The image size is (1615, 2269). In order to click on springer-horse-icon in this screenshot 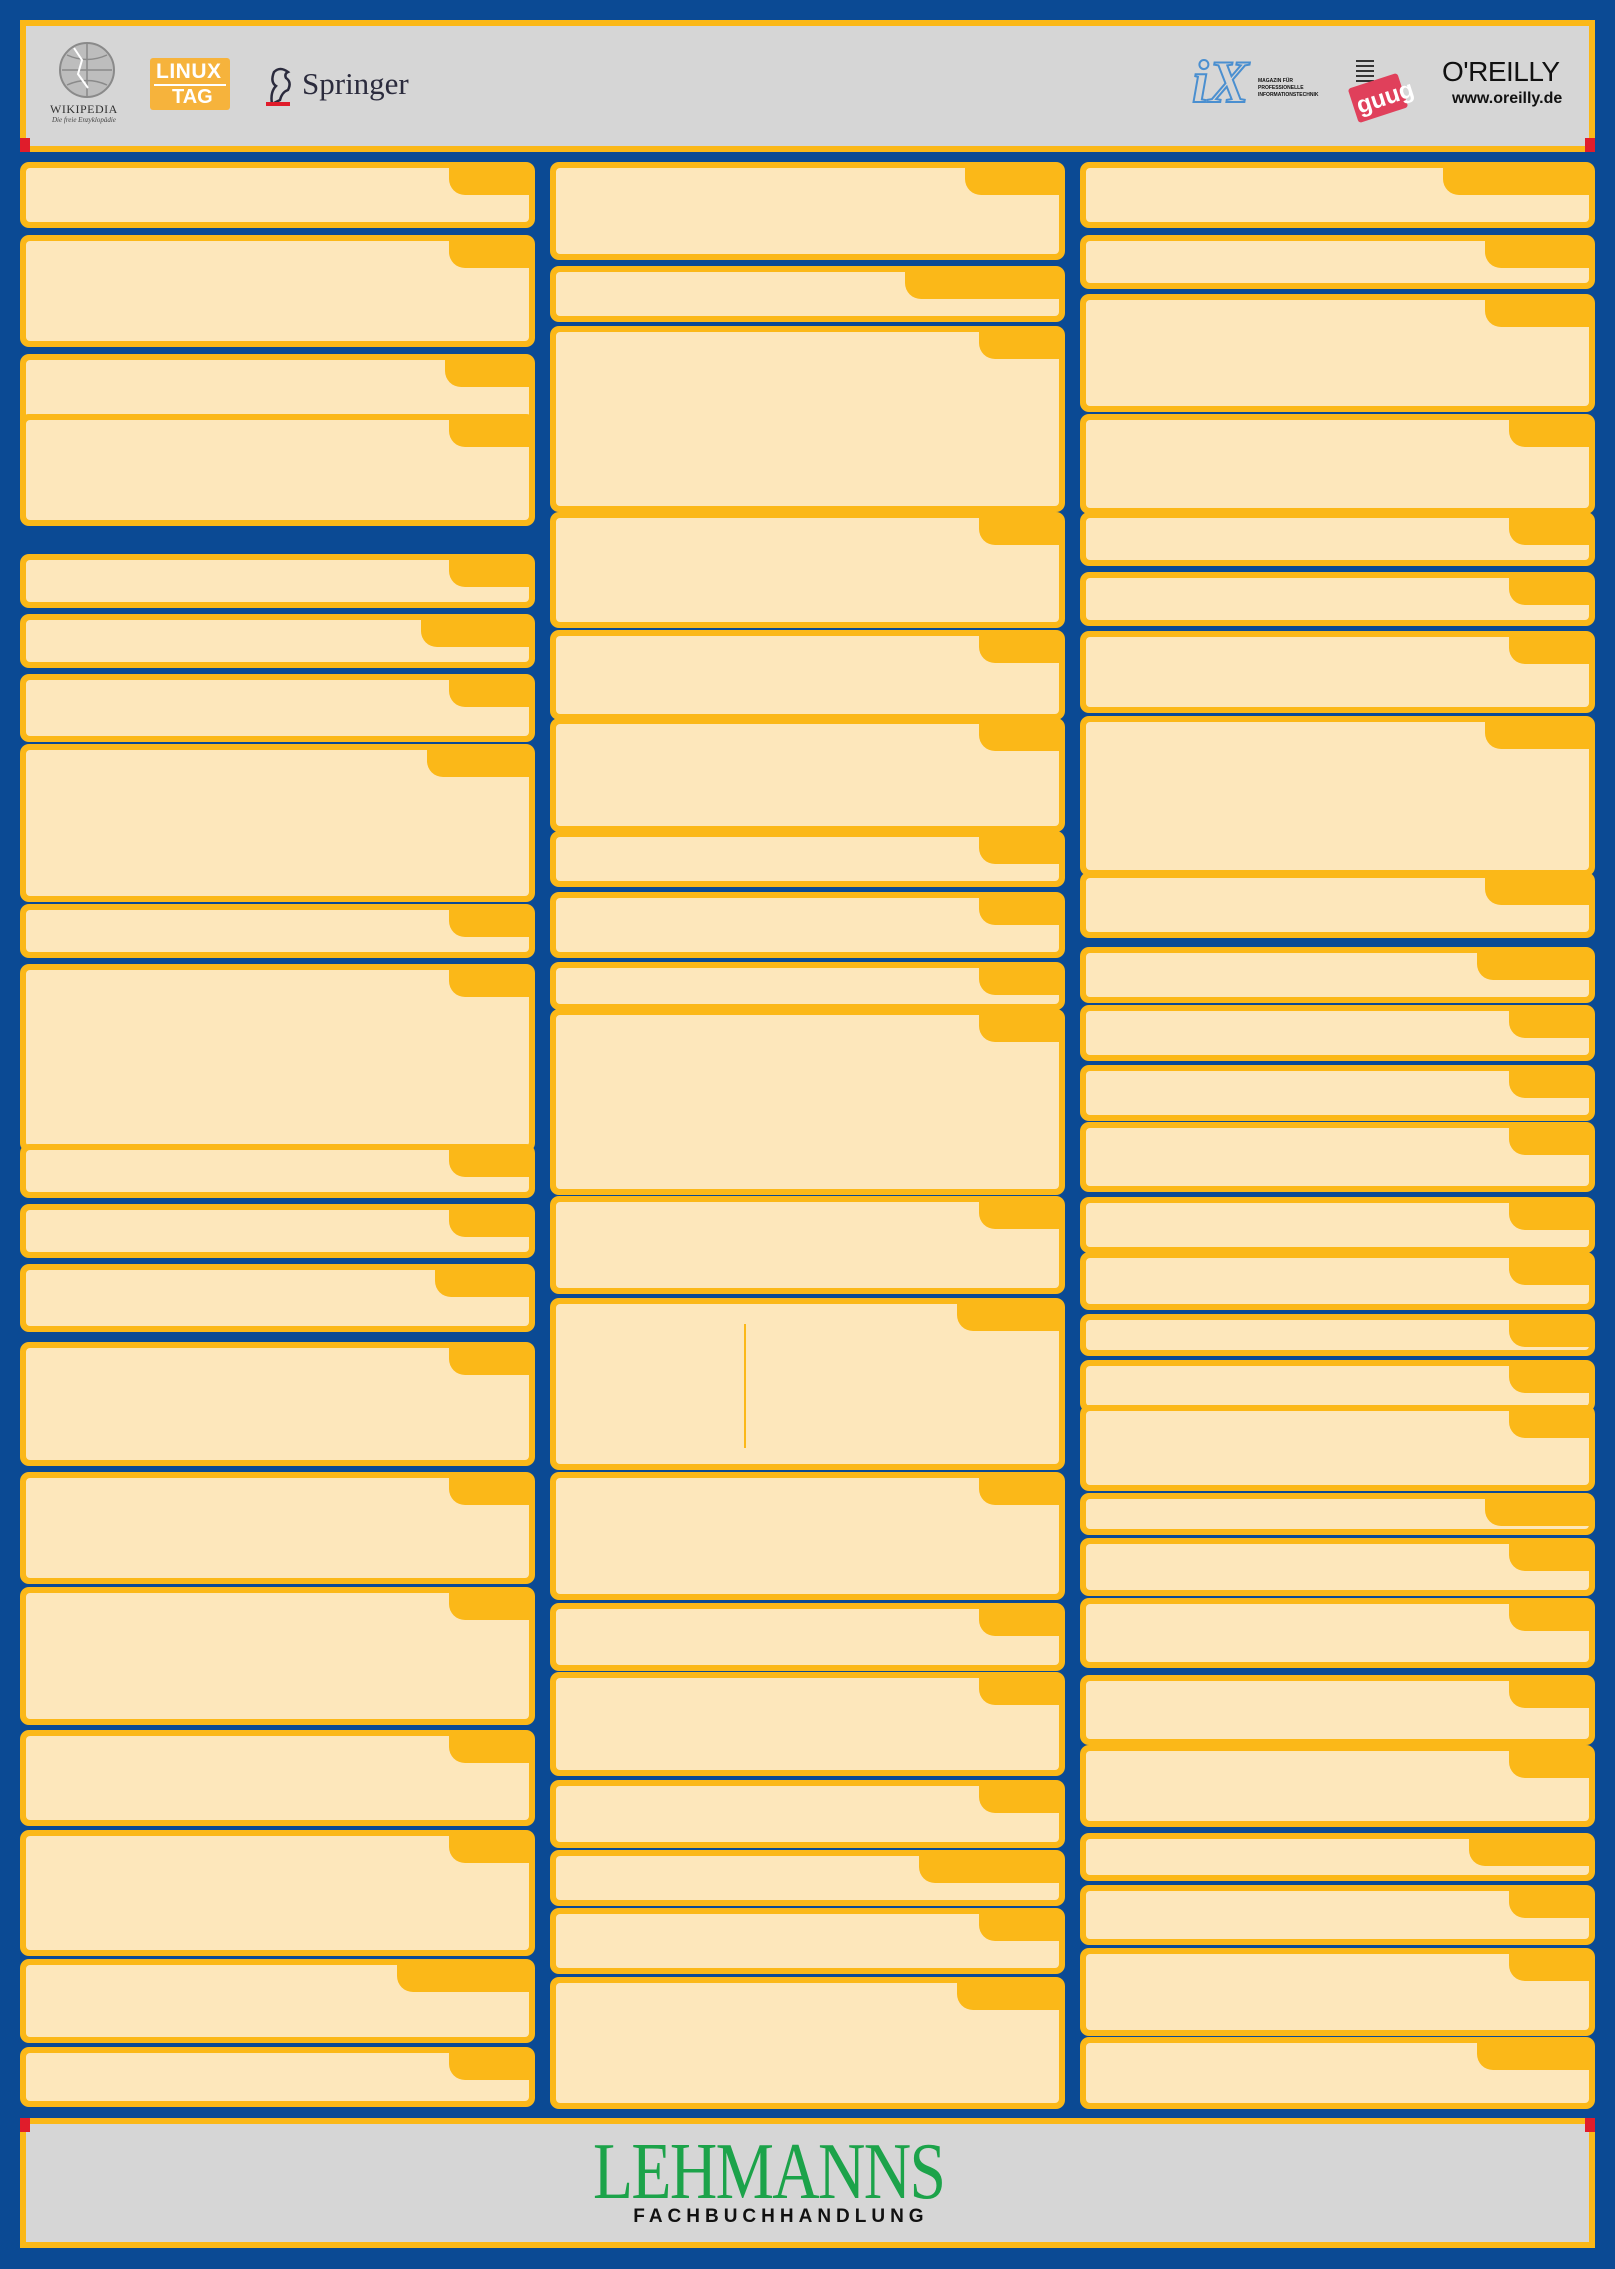, I will do `click(278, 86)`.